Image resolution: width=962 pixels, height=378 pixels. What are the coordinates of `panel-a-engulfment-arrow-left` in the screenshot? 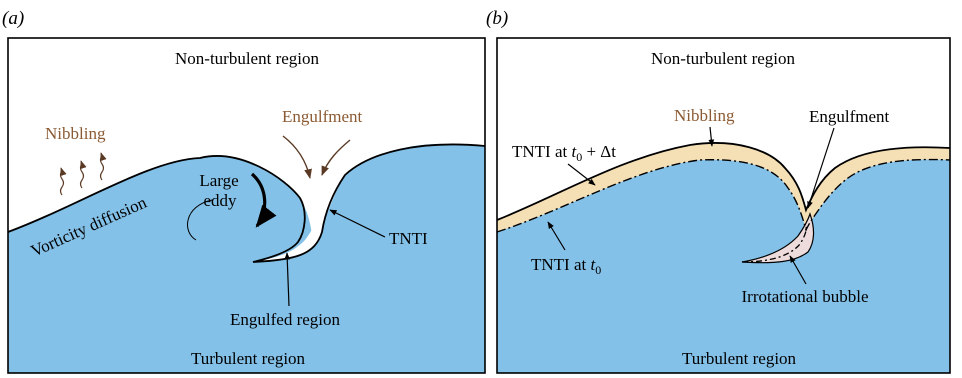 It's located at (297, 157).